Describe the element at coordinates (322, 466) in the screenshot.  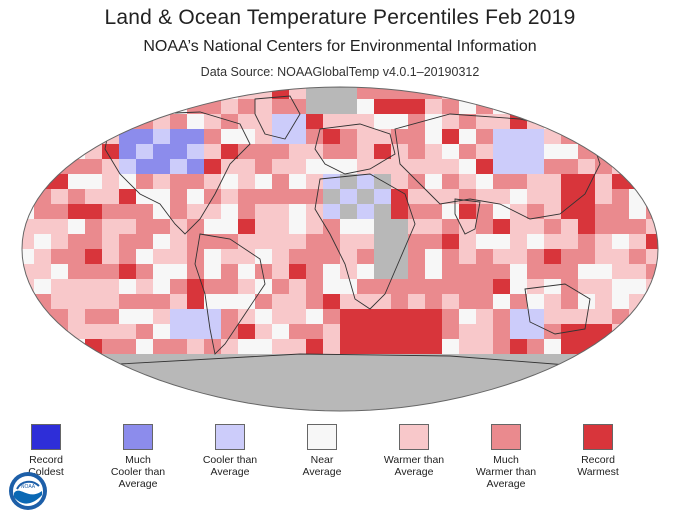
I see `legend-label: Near Average` at that location.